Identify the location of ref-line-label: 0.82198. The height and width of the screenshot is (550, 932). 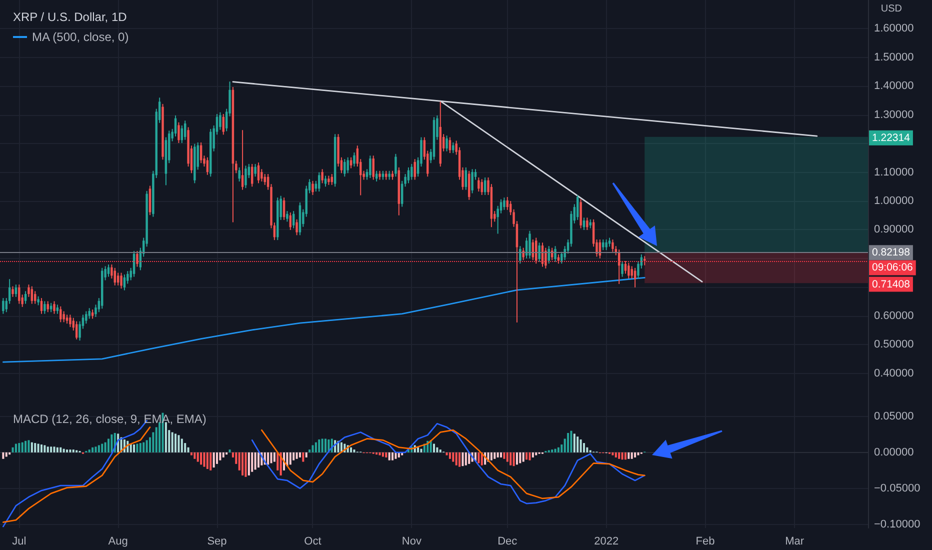
(891, 252).